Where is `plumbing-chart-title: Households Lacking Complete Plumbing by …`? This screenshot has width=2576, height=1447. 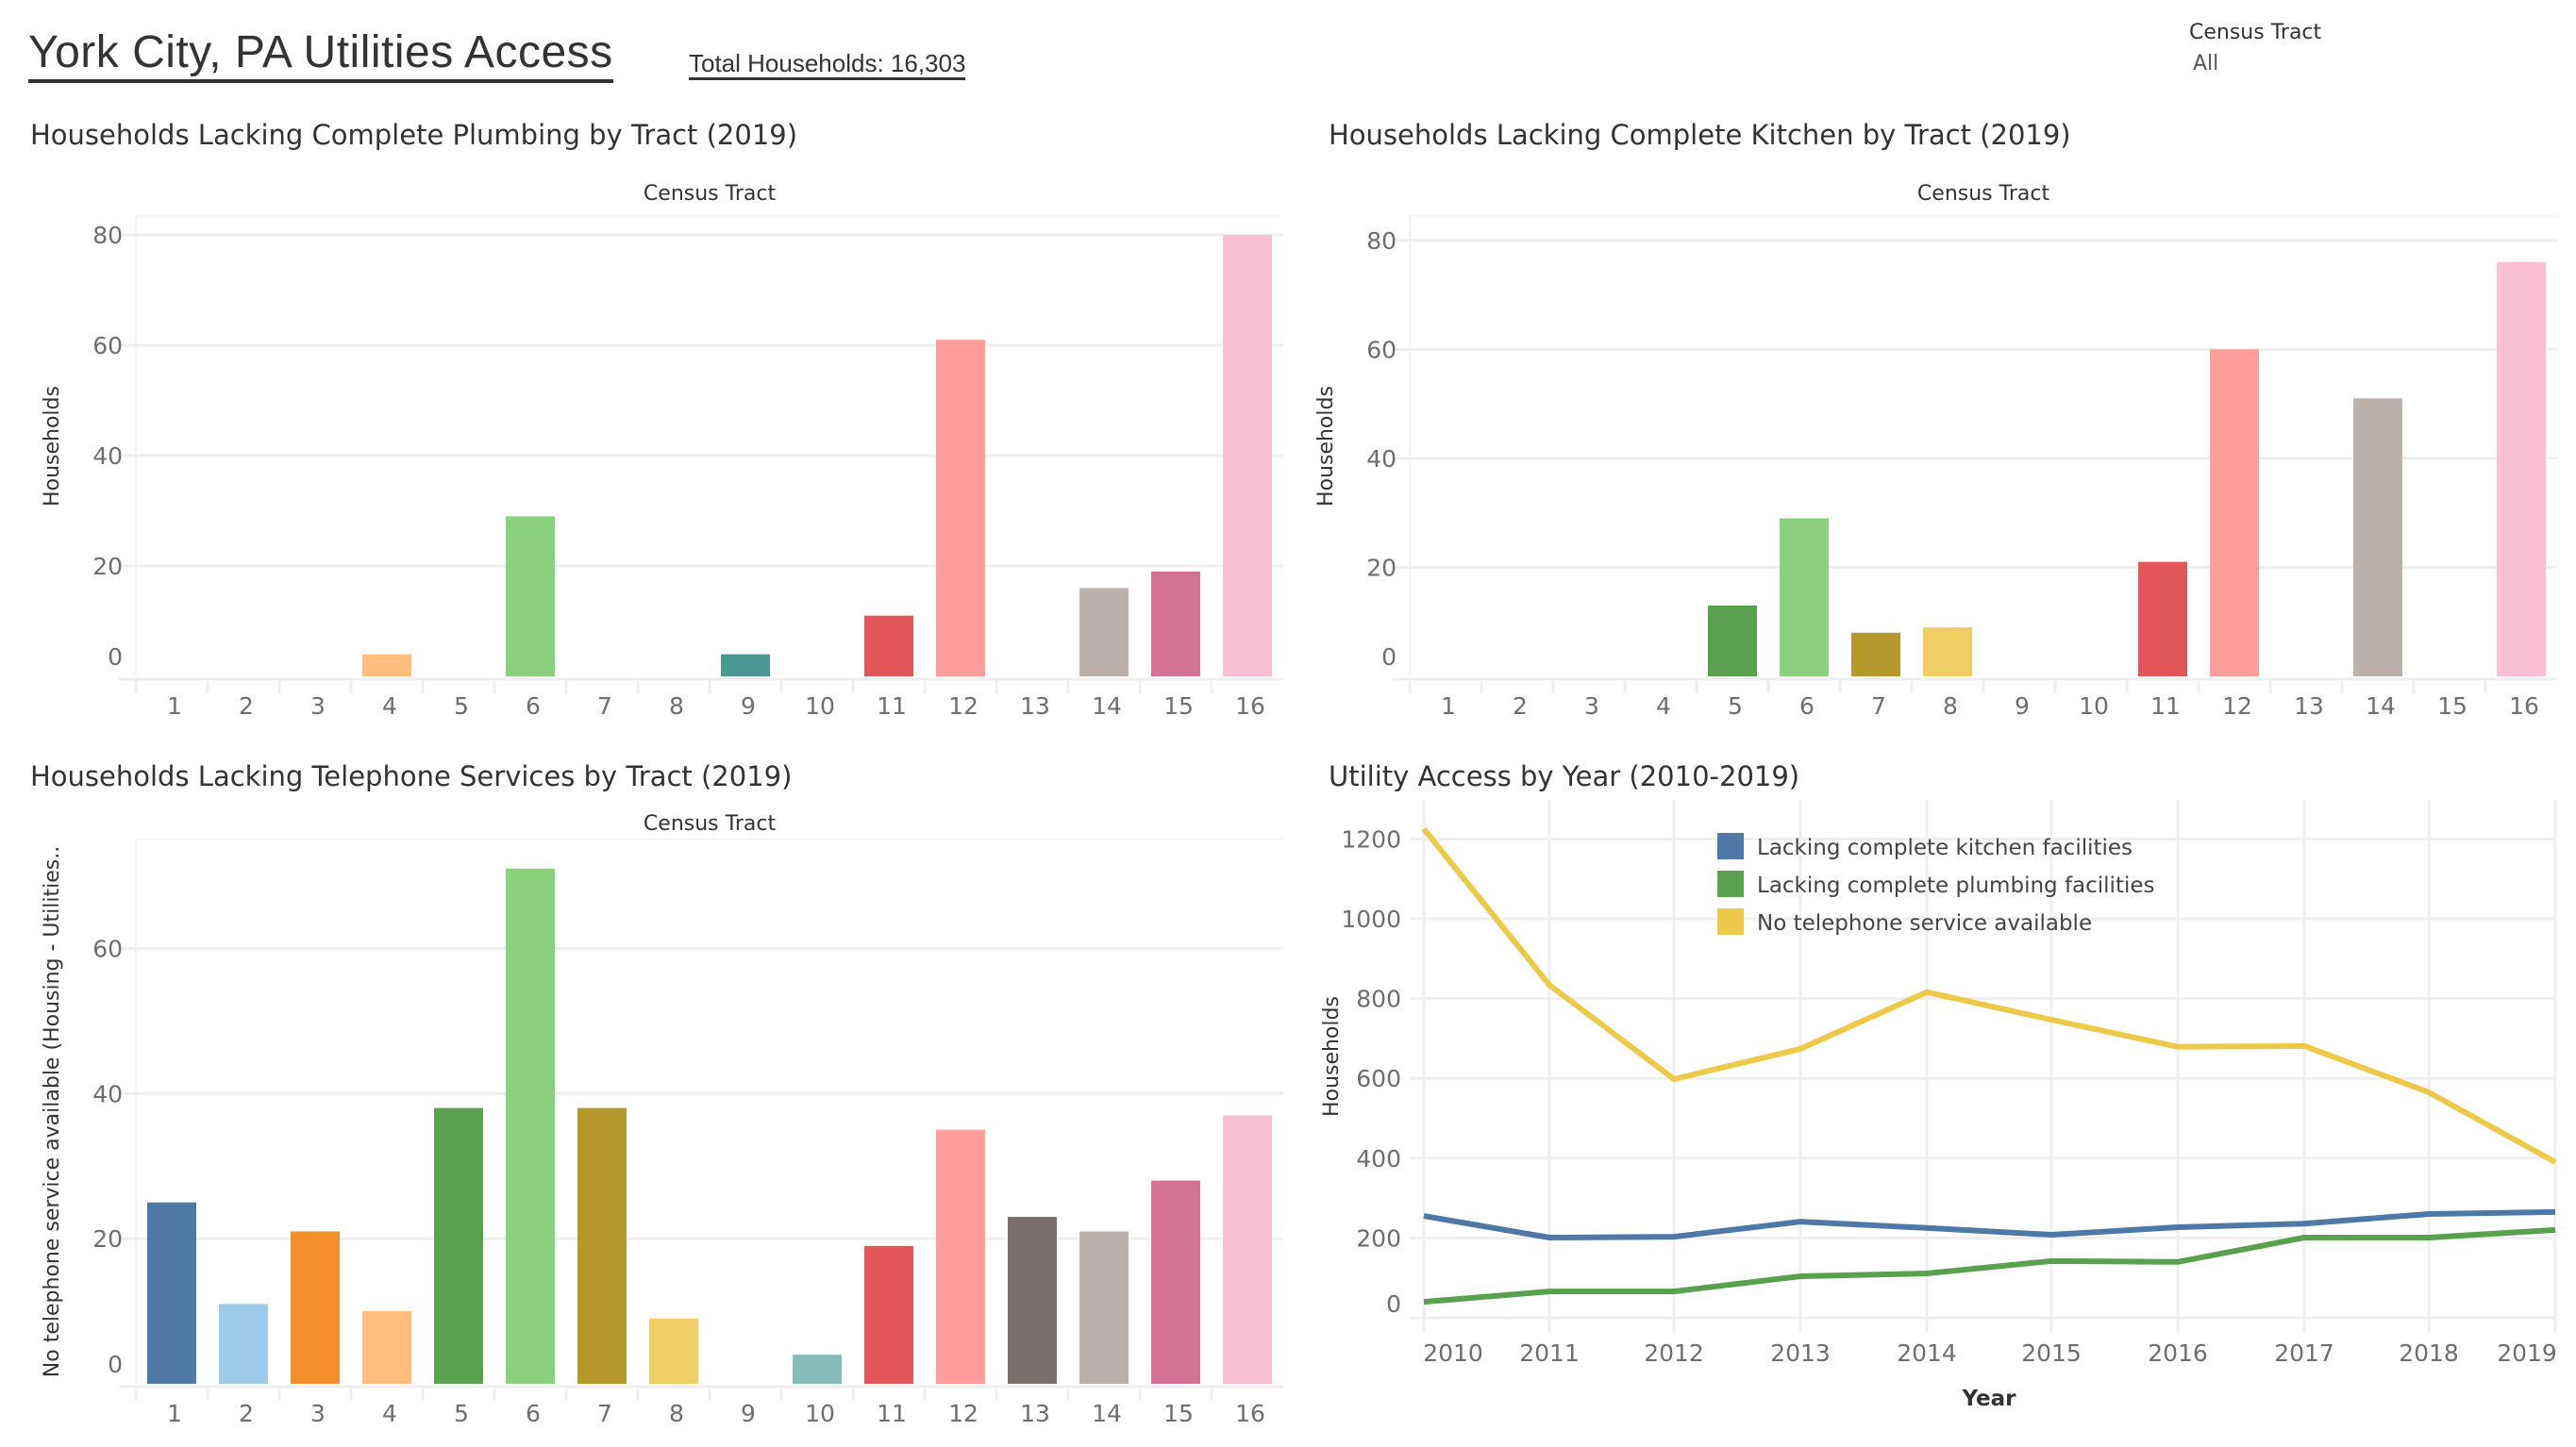 plumbing-chart-title: Households Lacking Complete Plumbing by … is located at coordinates (414, 135).